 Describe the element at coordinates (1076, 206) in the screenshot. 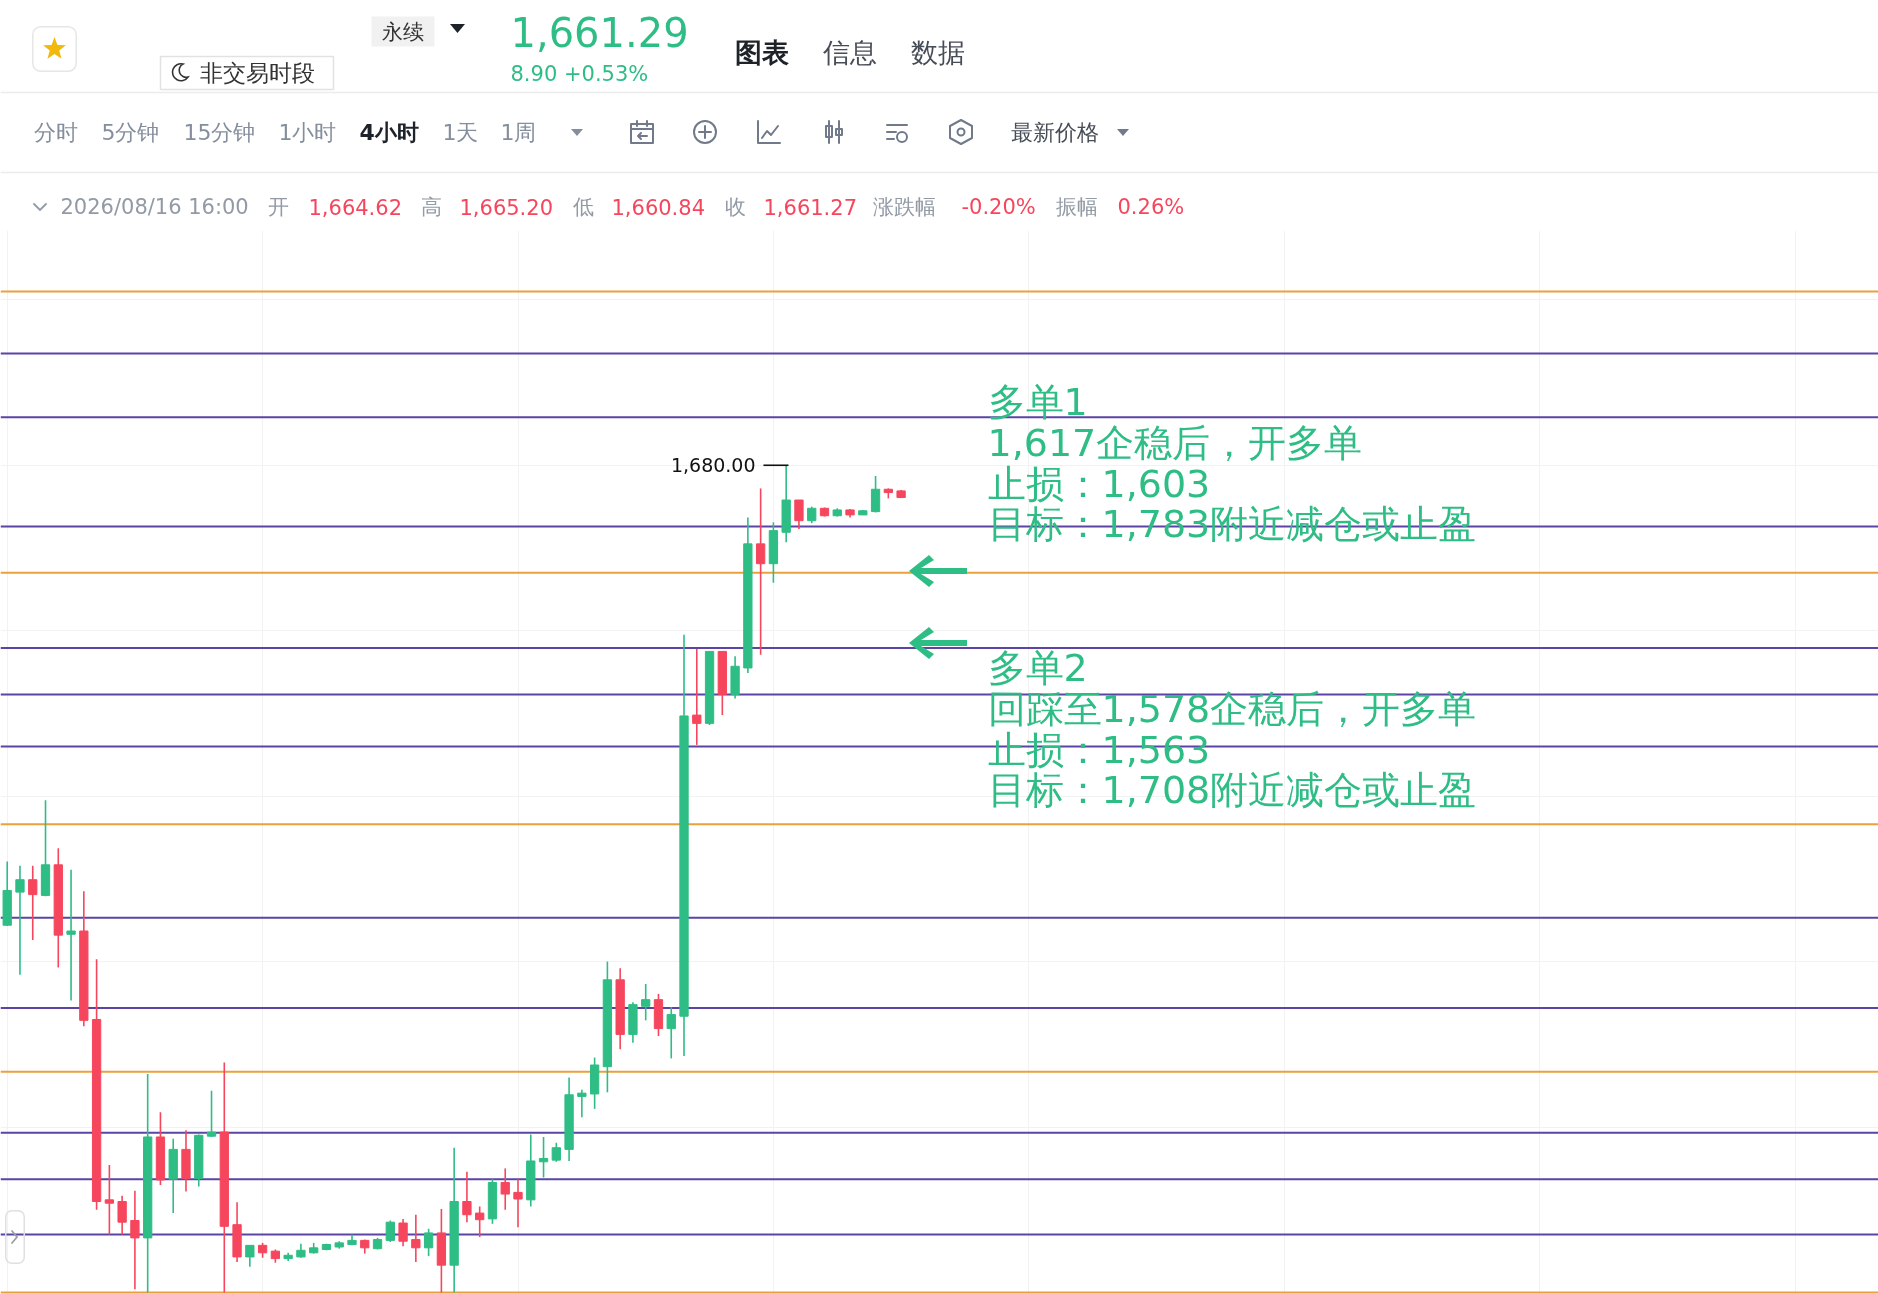

I see `text: 振幅` at that location.